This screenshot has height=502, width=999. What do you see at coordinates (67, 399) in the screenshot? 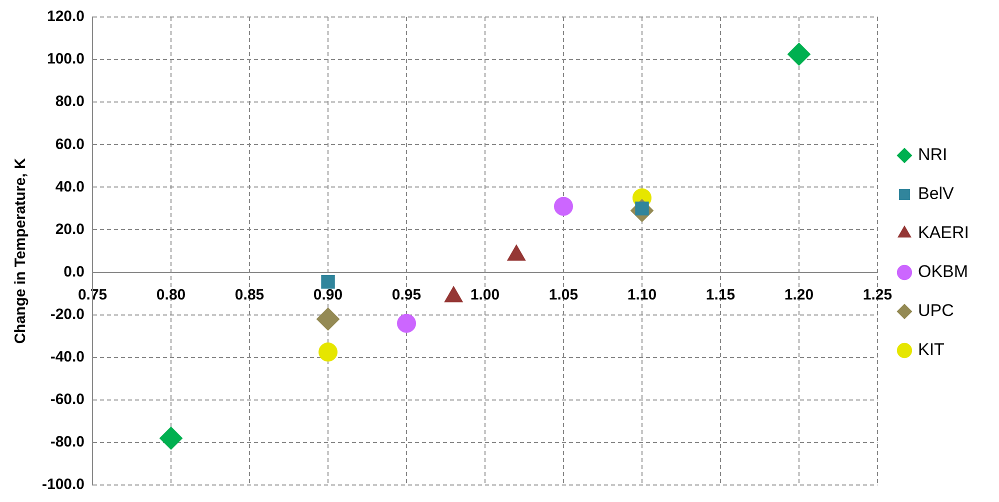
I see `y-tick-label: -60.0` at bounding box center [67, 399].